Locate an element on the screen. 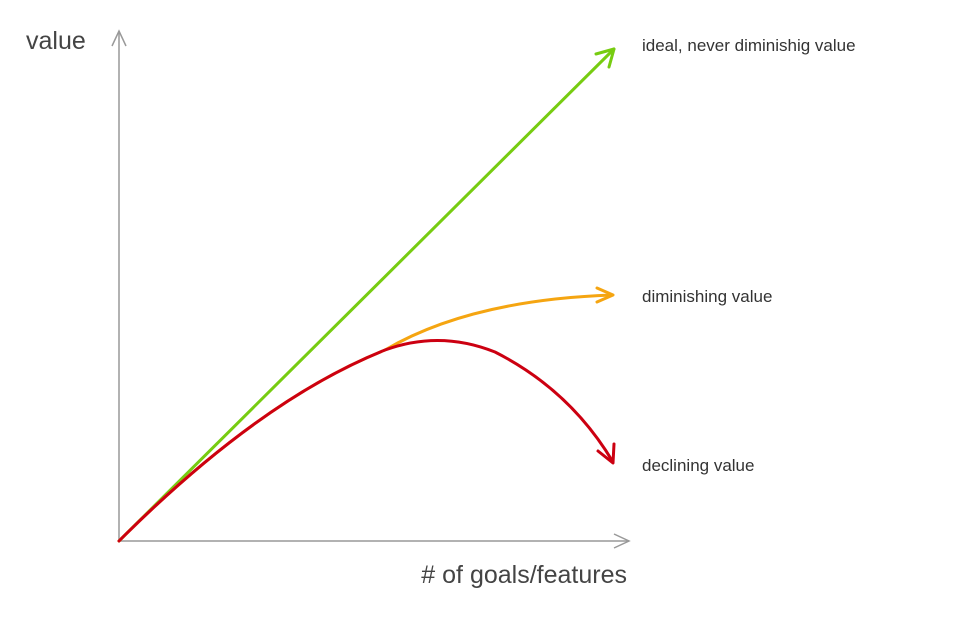 Image resolution: width=974 pixels, height=618 pixels. diminishing-arrow is located at coordinates (605, 295).